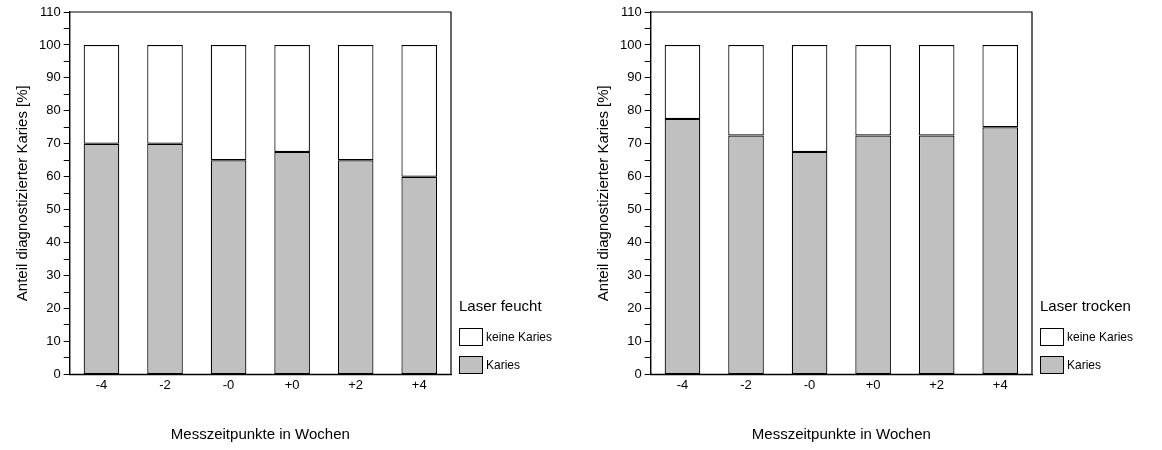 The width and height of the screenshot is (1162, 450). I want to click on legend-title: Laser feucht, so click(501, 306).